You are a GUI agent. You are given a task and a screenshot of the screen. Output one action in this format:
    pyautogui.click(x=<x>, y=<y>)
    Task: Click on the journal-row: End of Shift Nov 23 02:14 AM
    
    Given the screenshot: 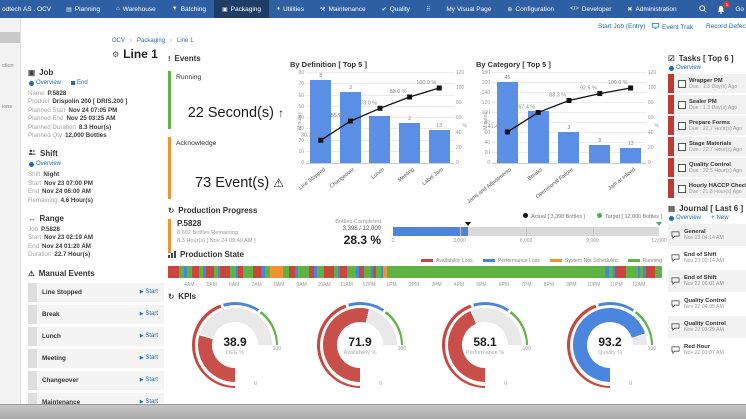 What is the action you would take?
    pyautogui.click(x=707, y=258)
    